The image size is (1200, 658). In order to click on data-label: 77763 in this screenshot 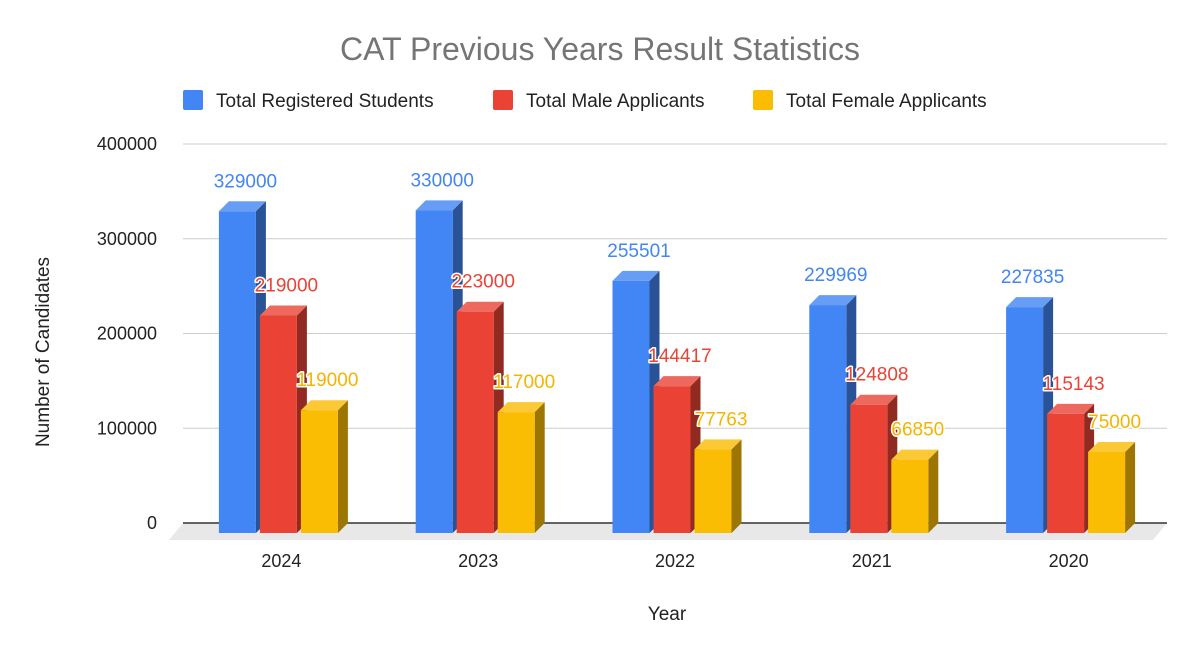, I will do `click(721, 419)`.